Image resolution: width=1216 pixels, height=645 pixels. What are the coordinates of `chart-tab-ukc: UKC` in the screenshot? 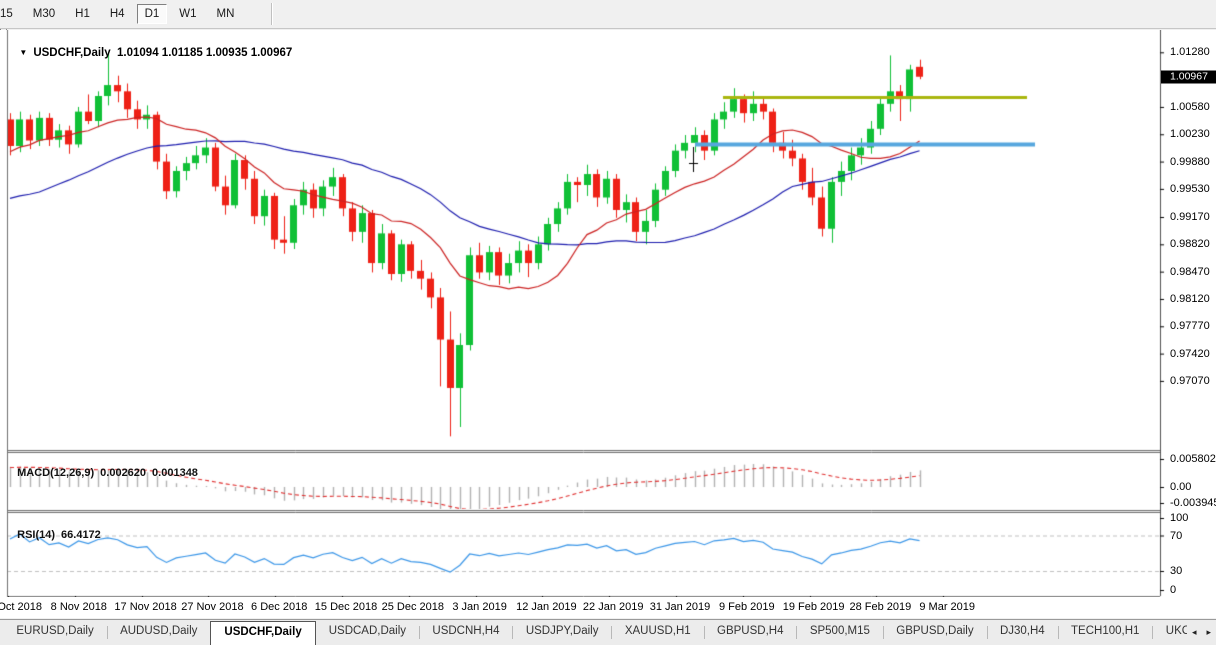 It's located at (1170, 632).